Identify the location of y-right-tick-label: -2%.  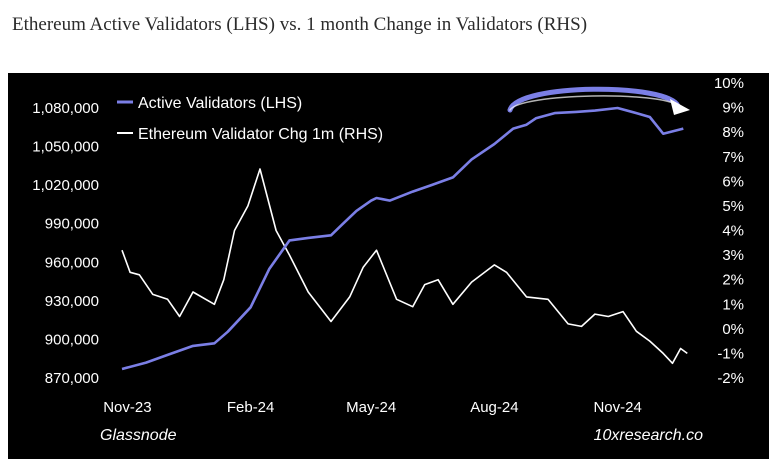
(730, 378).